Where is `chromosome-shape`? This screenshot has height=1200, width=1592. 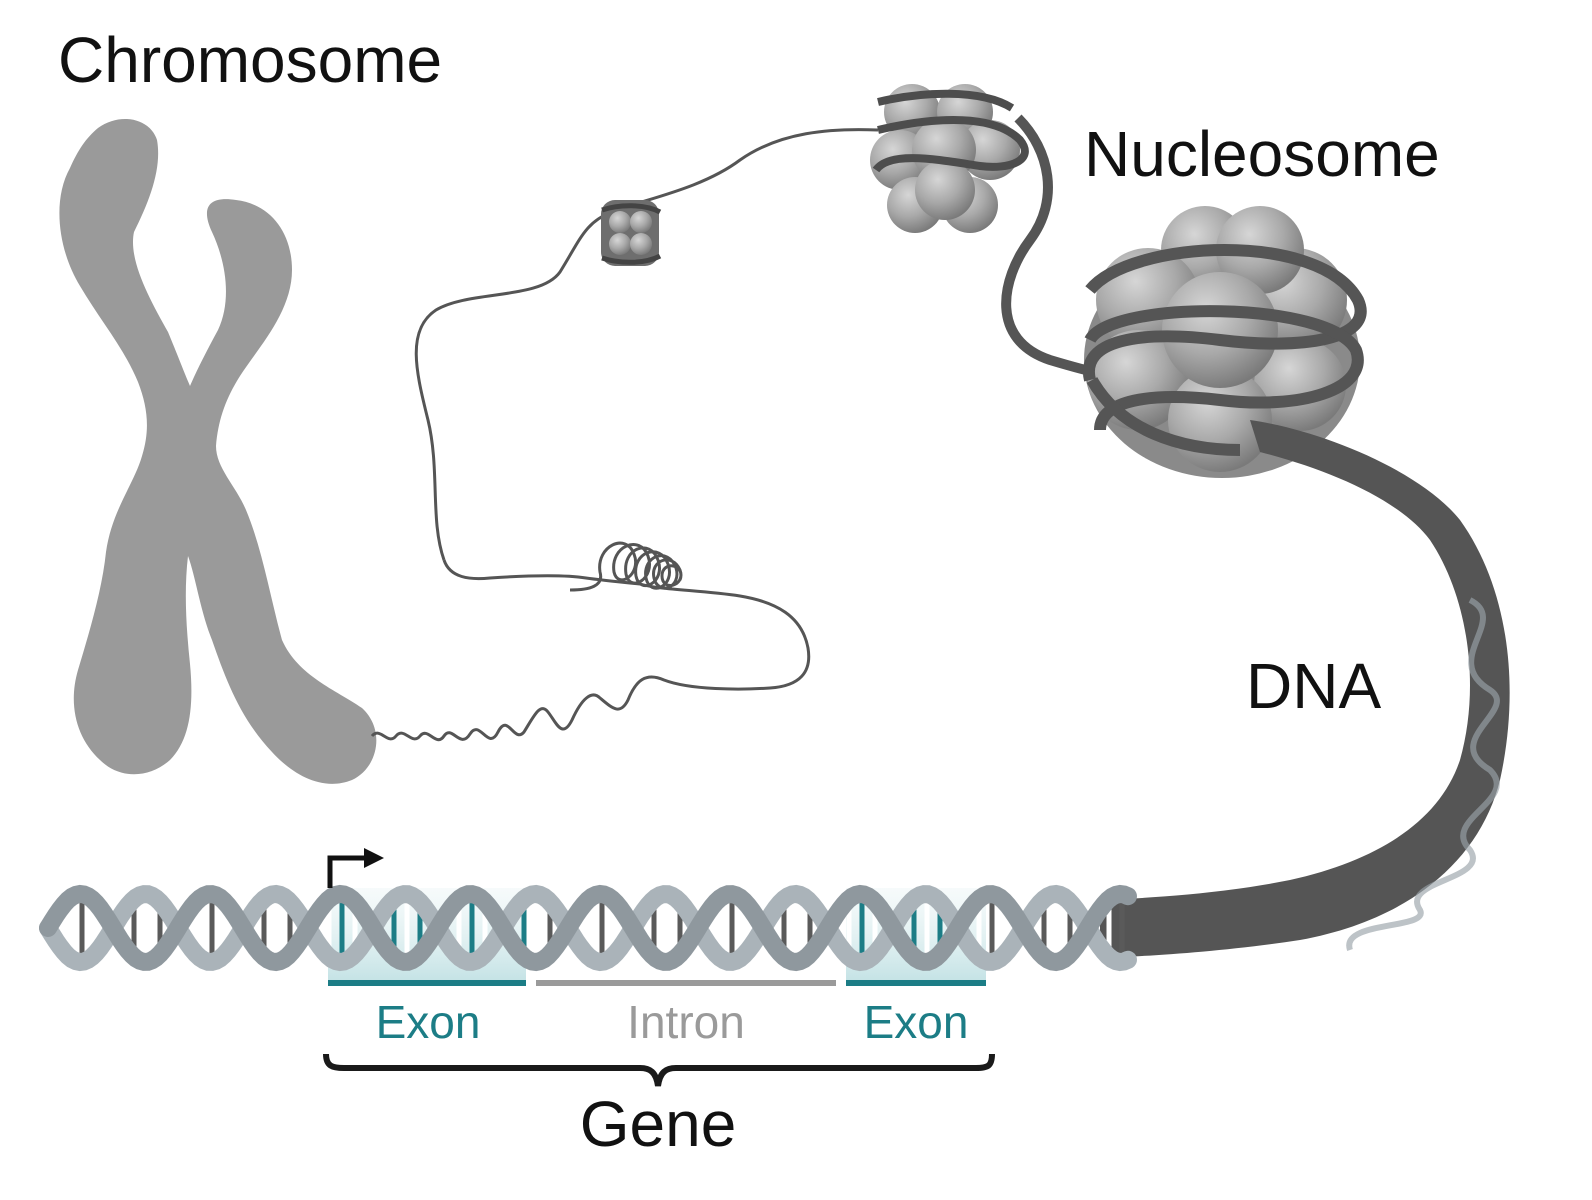 chromosome-shape is located at coordinates (218, 451).